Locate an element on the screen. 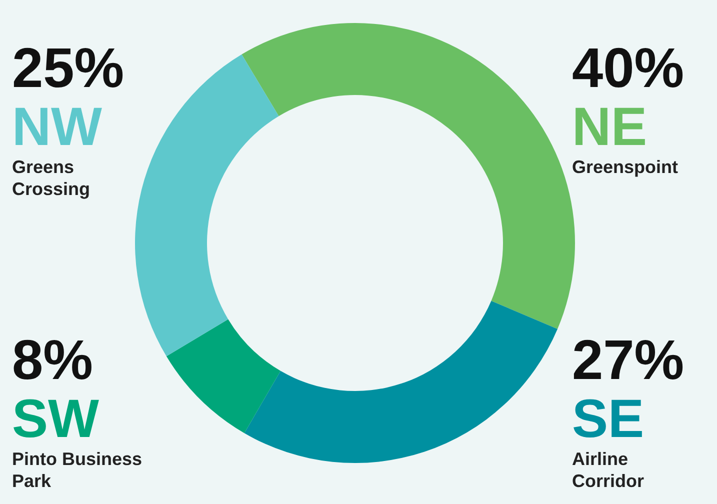 This screenshot has height=504, width=717. data-label: 25% is located at coordinates (69, 67).